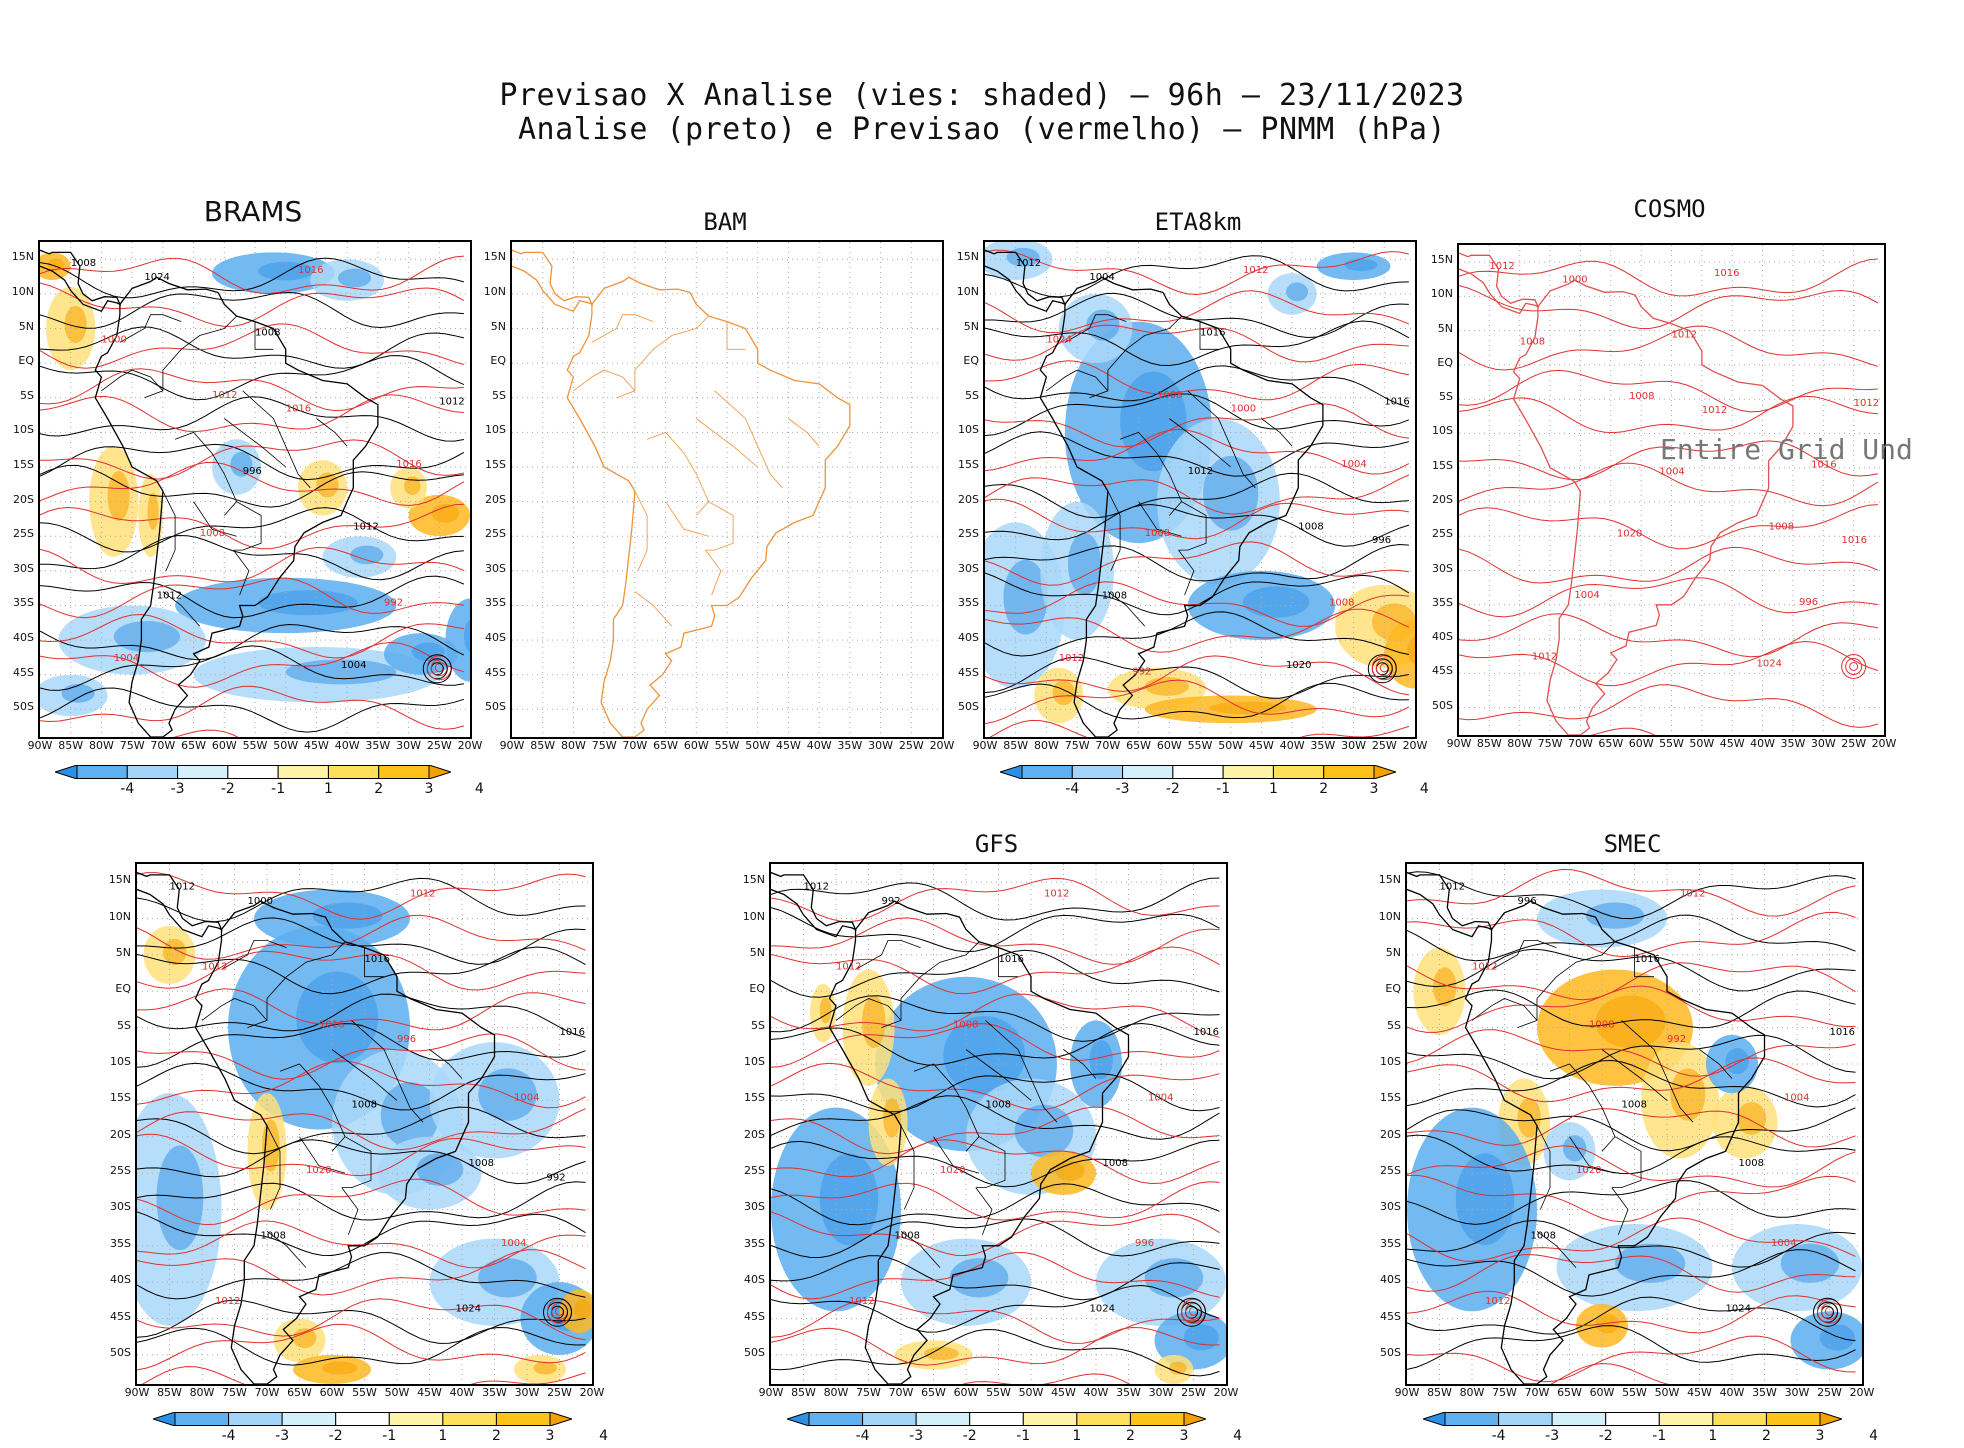 The height and width of the screenshot is (1448, 1964). What do you see at coordinates (120, 1098) in the screenshot?
I see `lat-tick-label: 15S` at bounding box center [120, 1098].